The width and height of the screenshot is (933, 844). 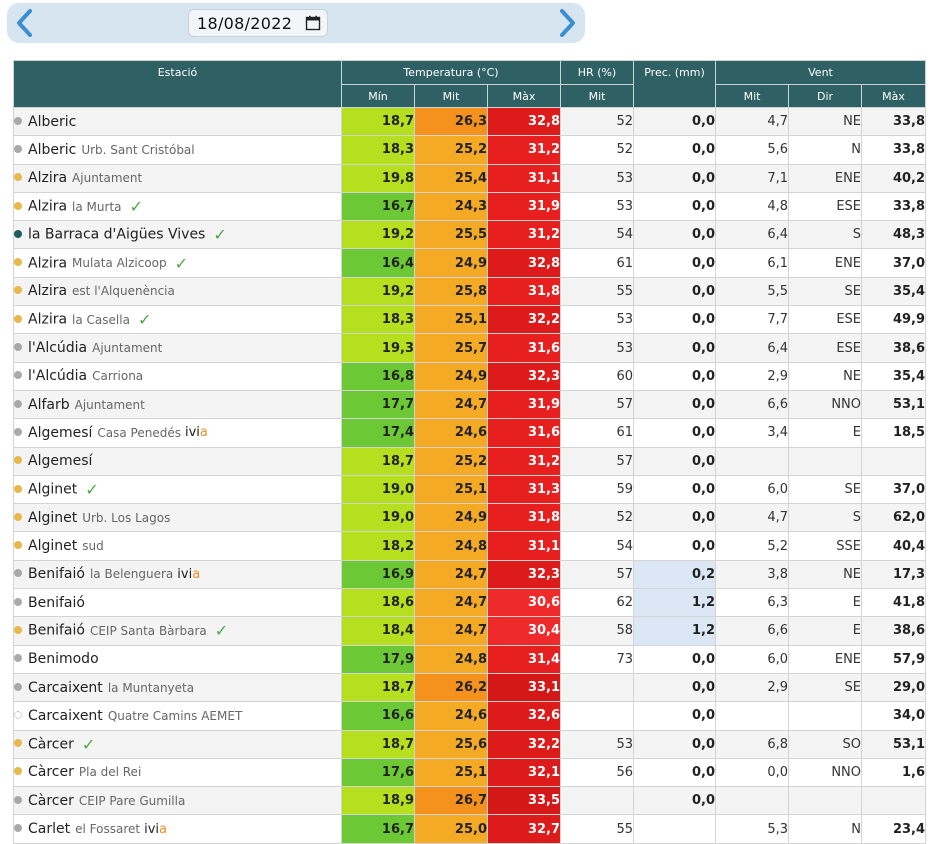 I want to click on wind-dir-cell: S, so click(x=825, y=235).